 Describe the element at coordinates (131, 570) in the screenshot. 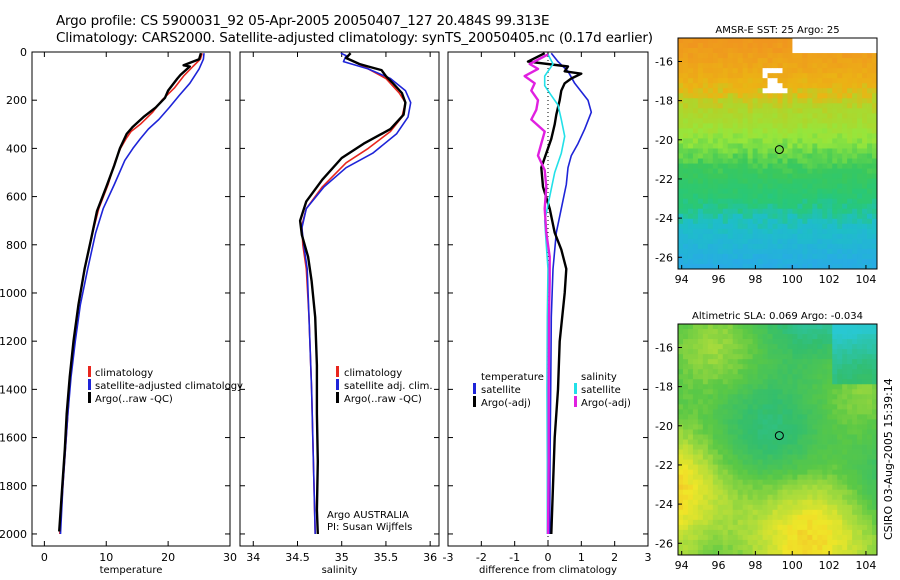

I see `x-axis-label: temperature` at that location.